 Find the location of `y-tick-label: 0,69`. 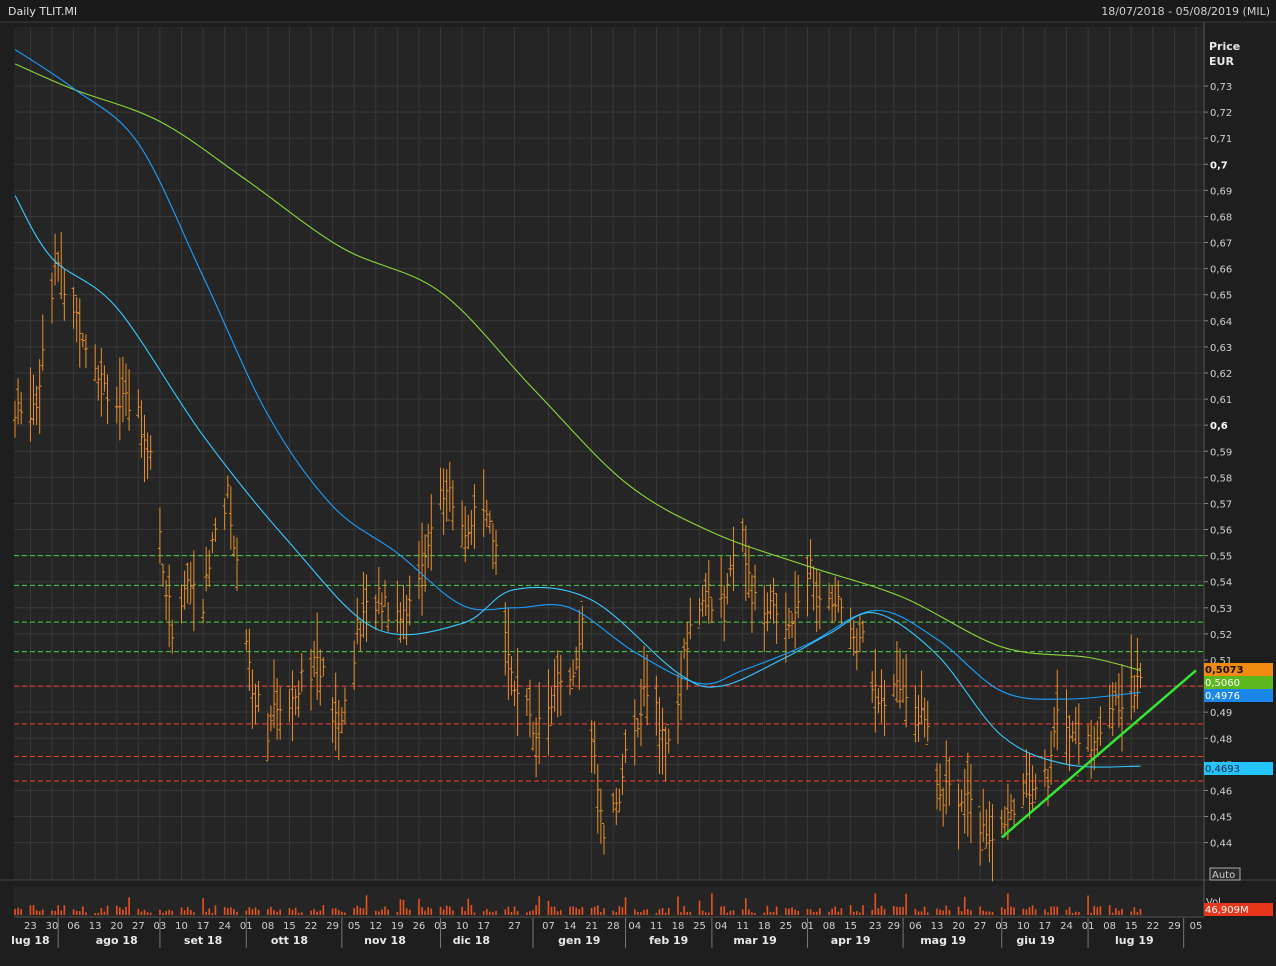

y-tick-label: 0,69 is located at coordinates (1221, 191).